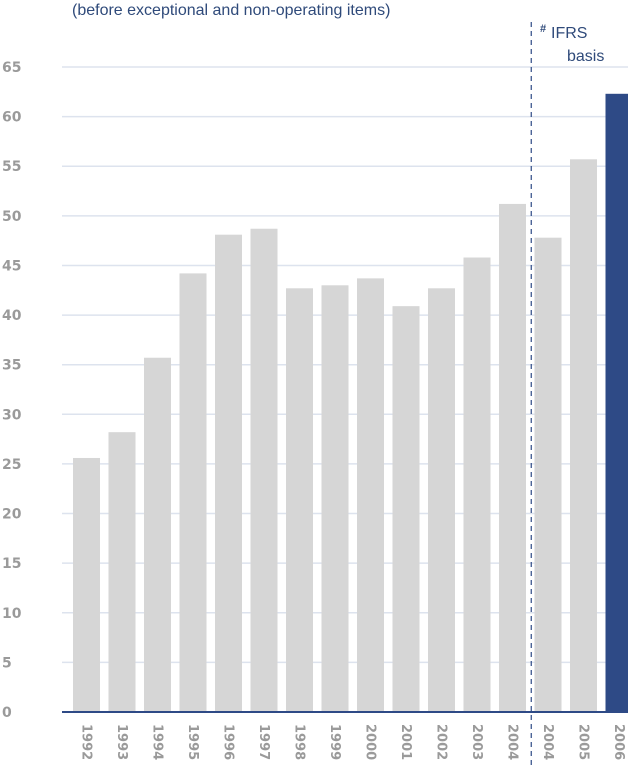 Image resolution: width=628 pixels, height=767 pixels. What do you see at coordinates (7, 713) in the screenshot?
I see `y-tick-label: 0` at bounding box center [7, 713].